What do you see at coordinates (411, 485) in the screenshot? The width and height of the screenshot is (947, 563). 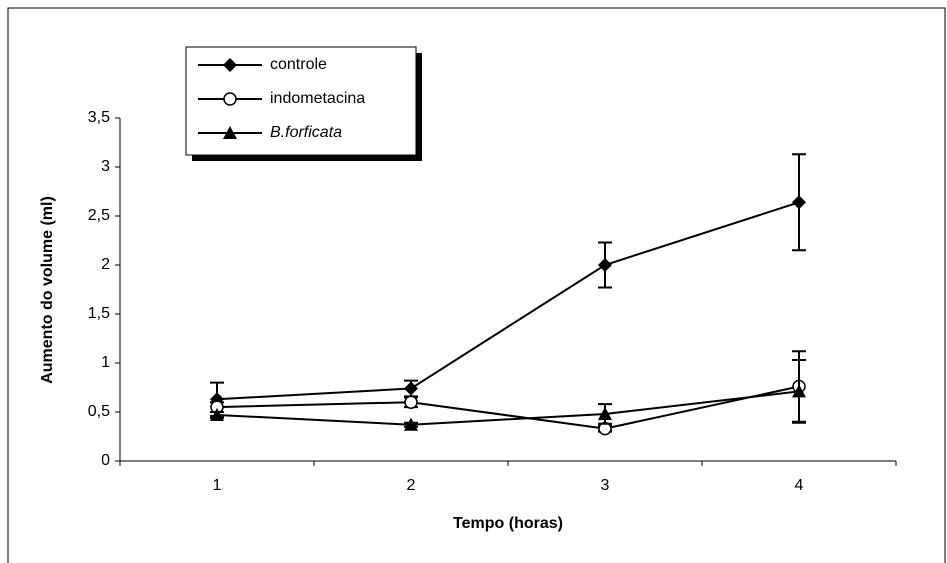 I see `x-tick-label: 2` at bounding box center [411, 485].